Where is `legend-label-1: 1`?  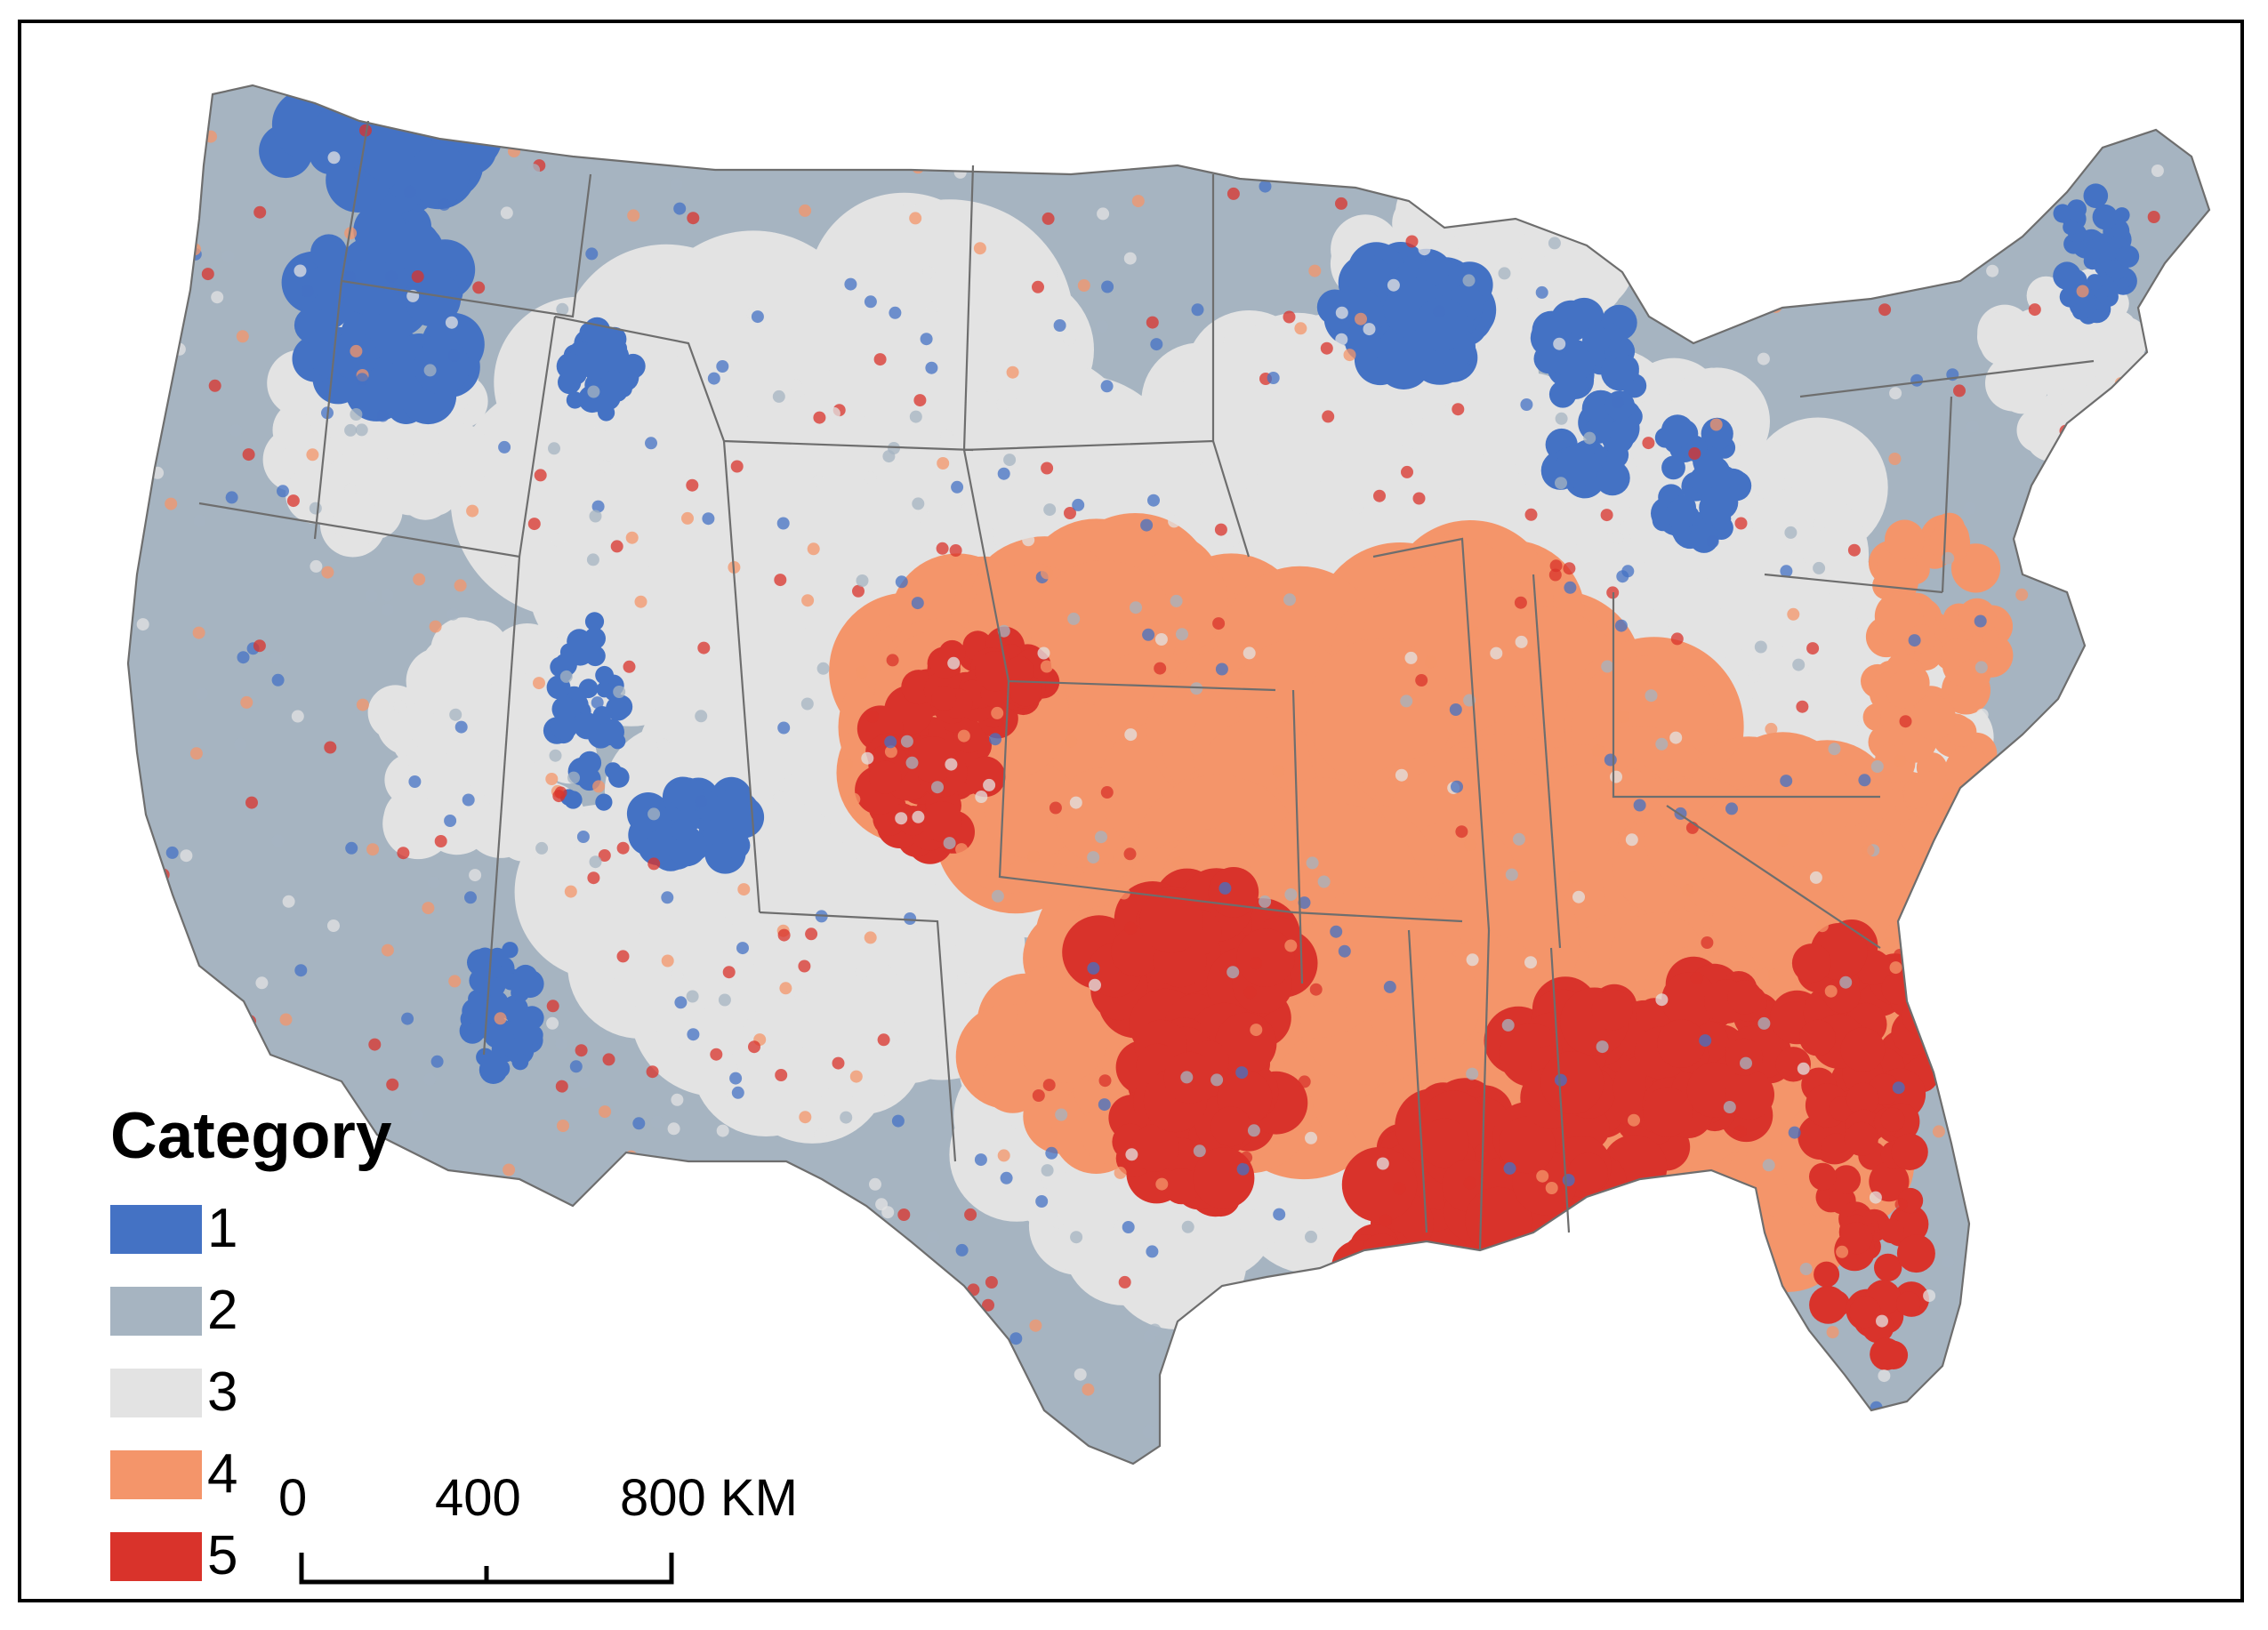
legend-label-1: 1 is located at coordinates (222, 1228).